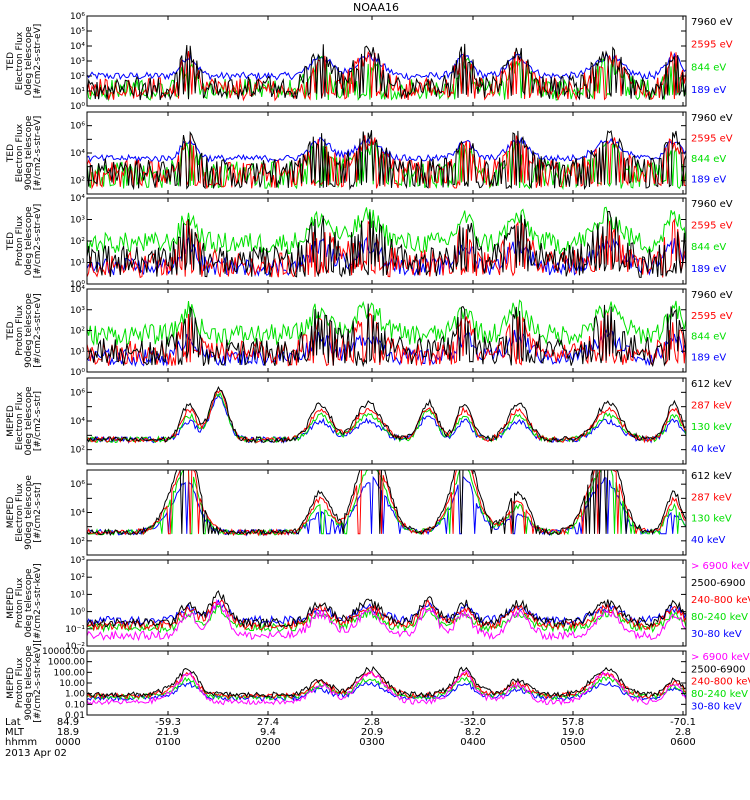  What do you see at coordinates (167, 742) in the screenshot?
I see `time-axis-hhmm-value: 0100` at bounding box center [167, 742].